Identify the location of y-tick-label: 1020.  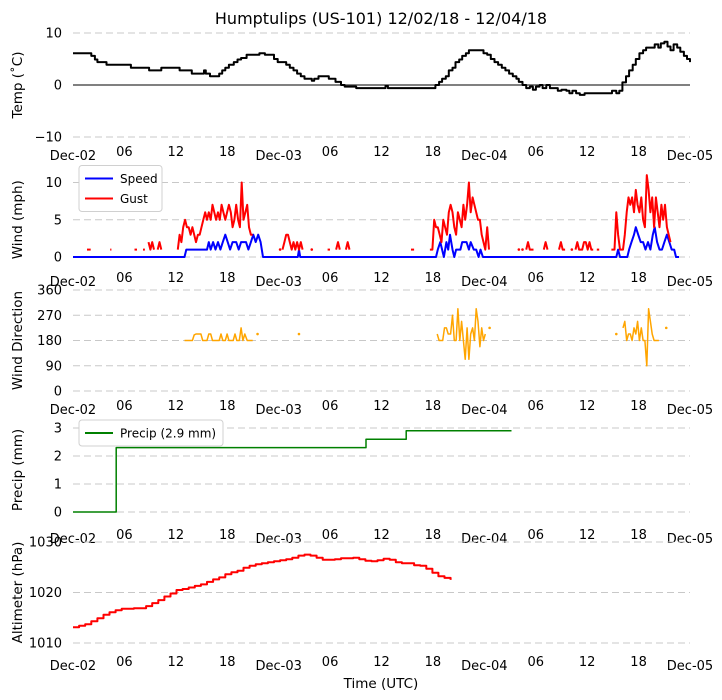
(45, 593).